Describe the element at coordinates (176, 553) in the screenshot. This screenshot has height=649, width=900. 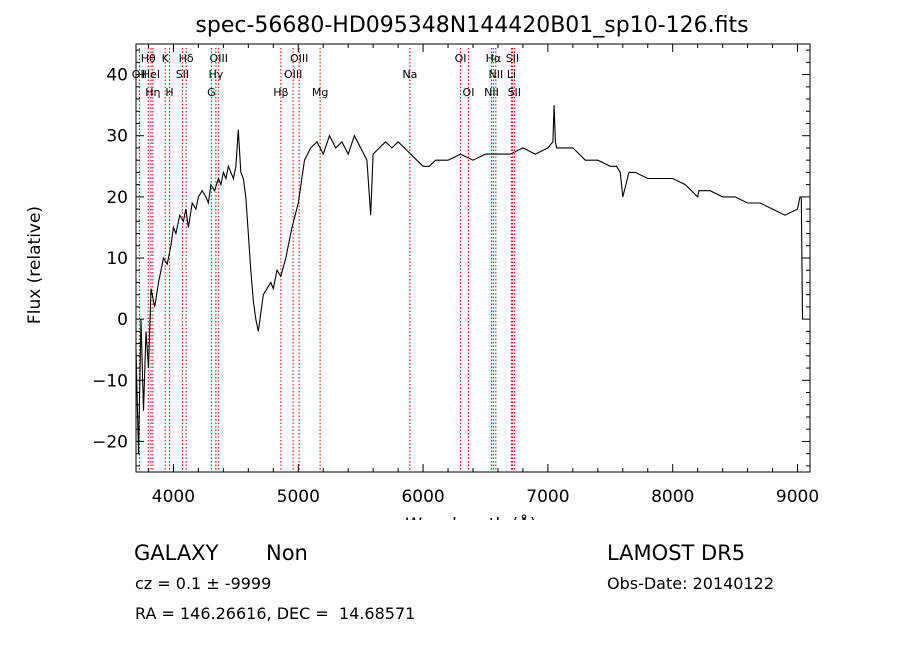
I see `object-class: GALAXY` at that location.